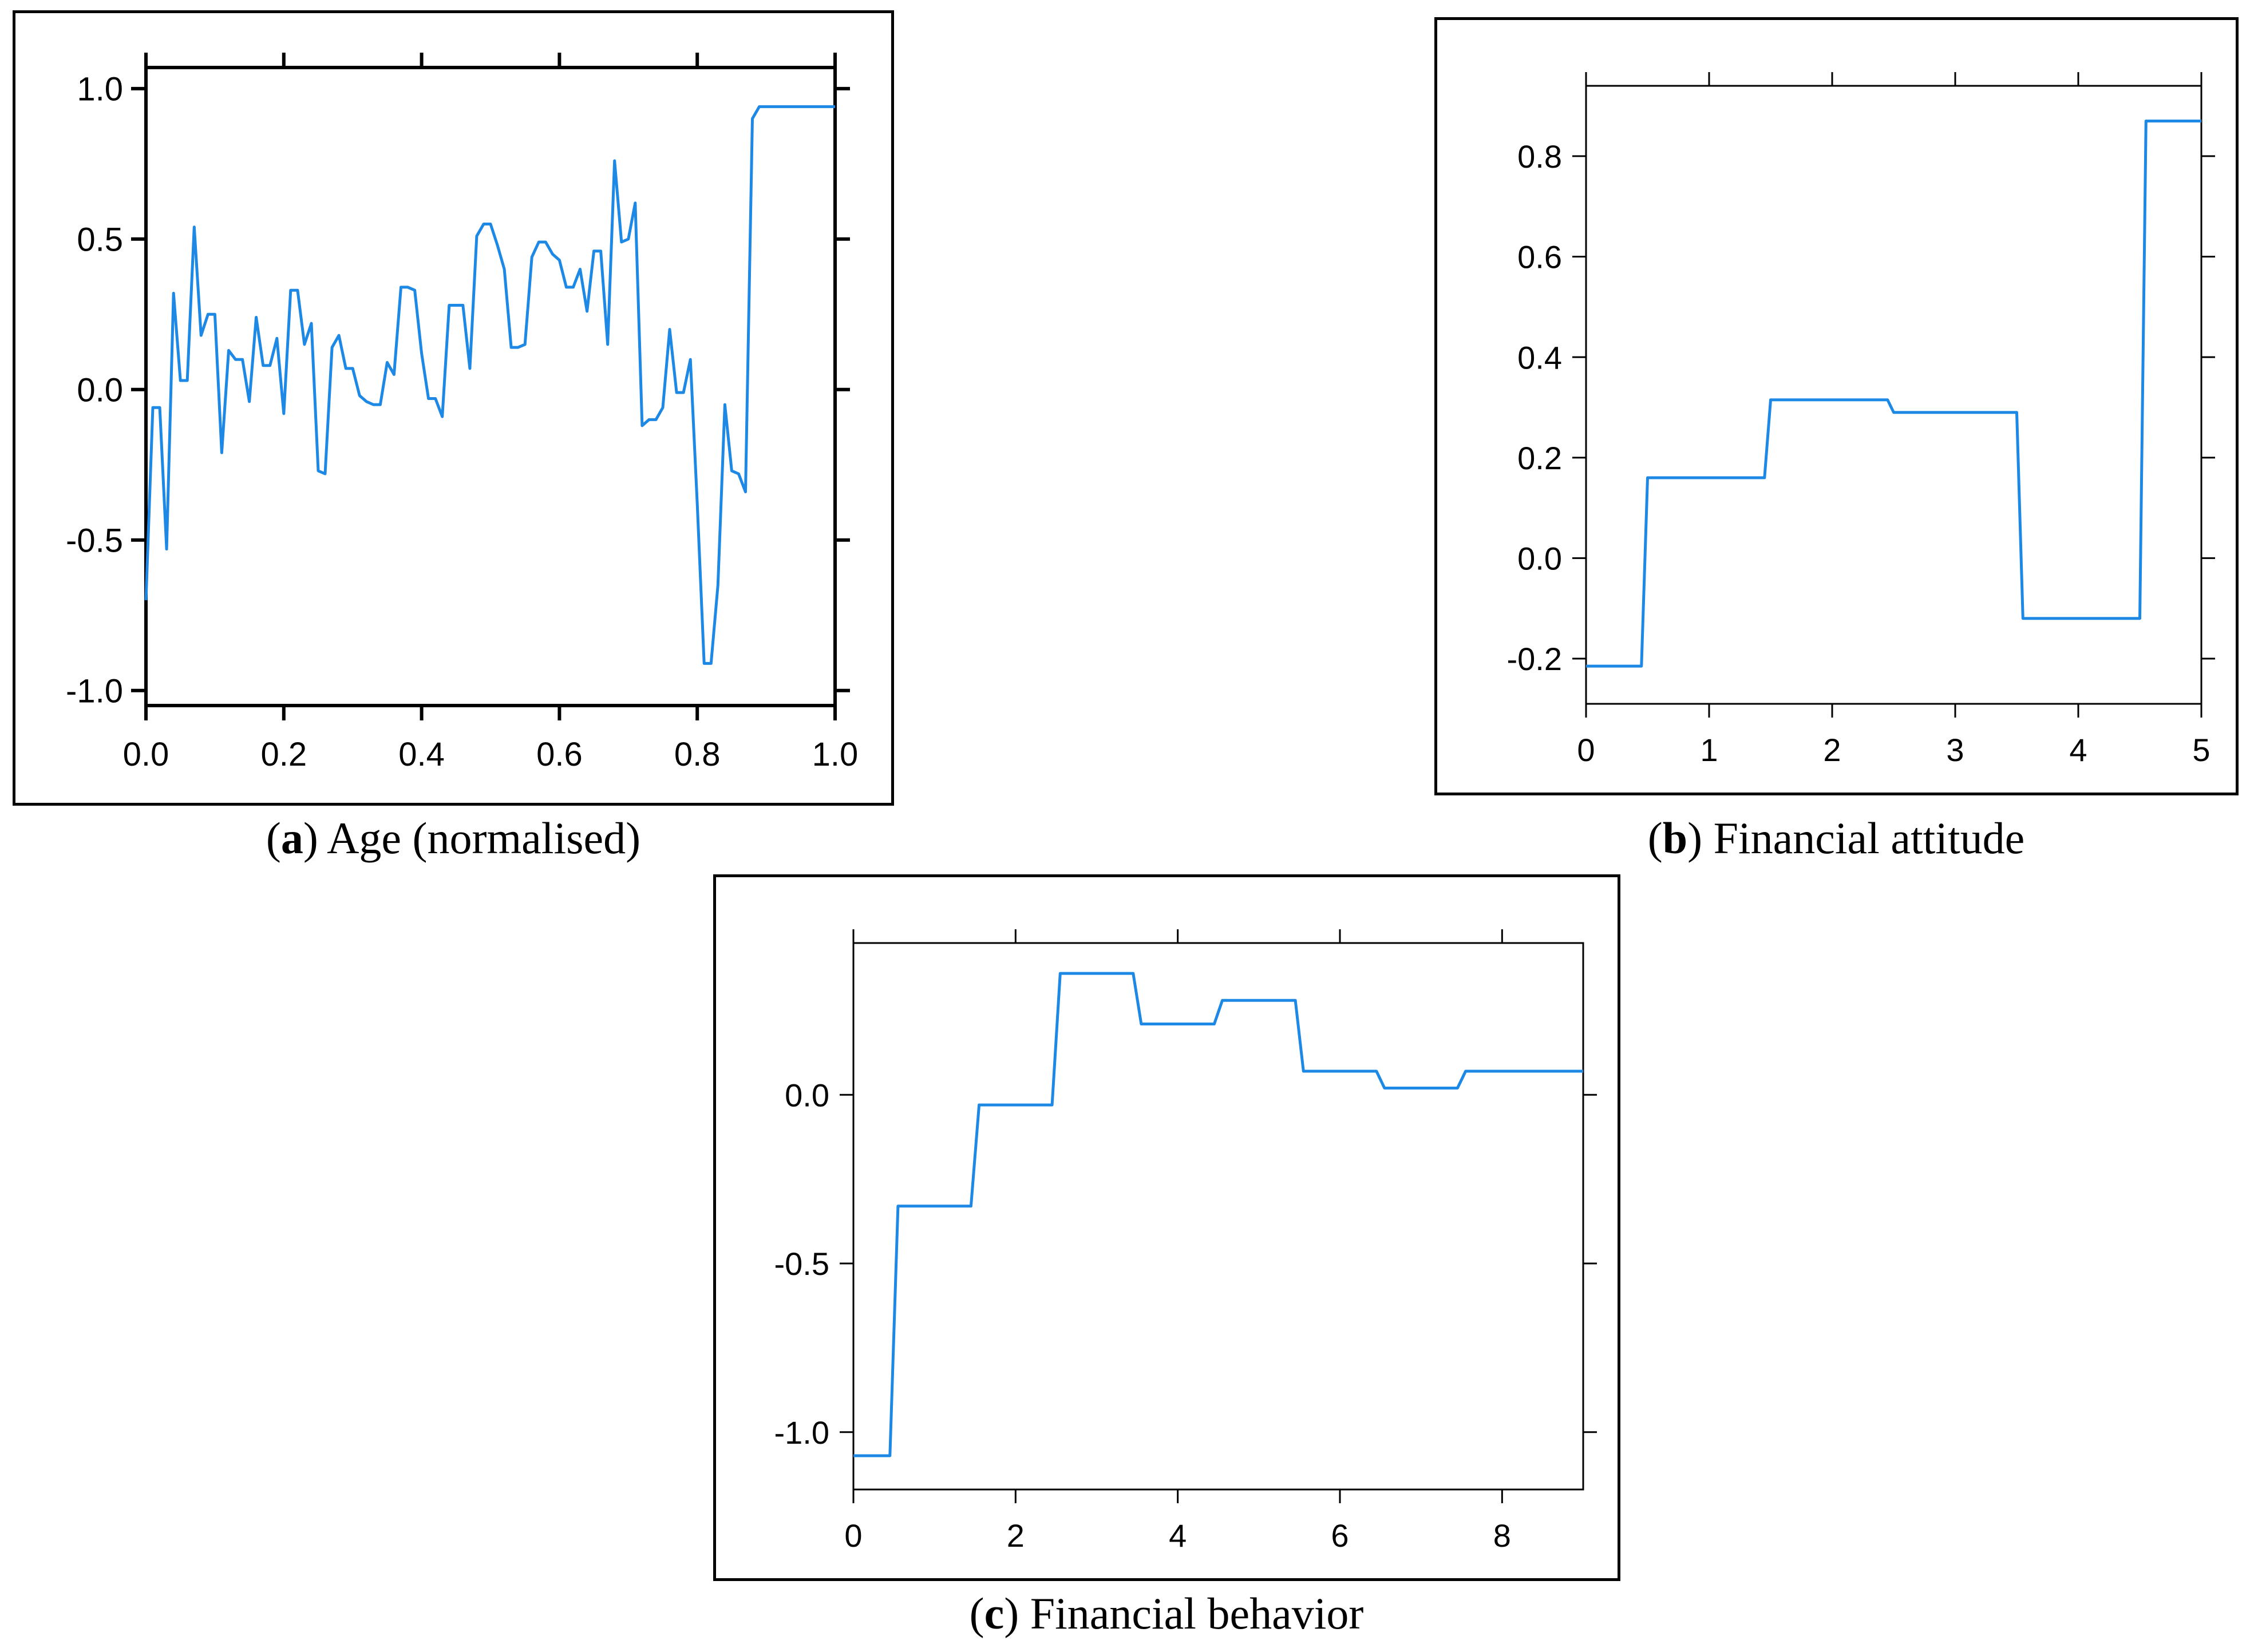 The width and height of the screenshot is (2254, 1652). What do you see at coordinates (100, 90) in the screenshot?
I see `y-tick-label: 1.0` at bounding box center [100, 90].